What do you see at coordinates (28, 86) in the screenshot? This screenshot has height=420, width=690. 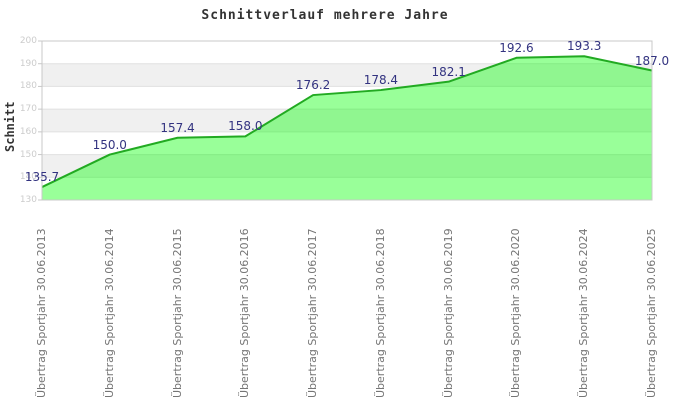 I see `y-tick-label: 180` at bounding box center [28, 86].